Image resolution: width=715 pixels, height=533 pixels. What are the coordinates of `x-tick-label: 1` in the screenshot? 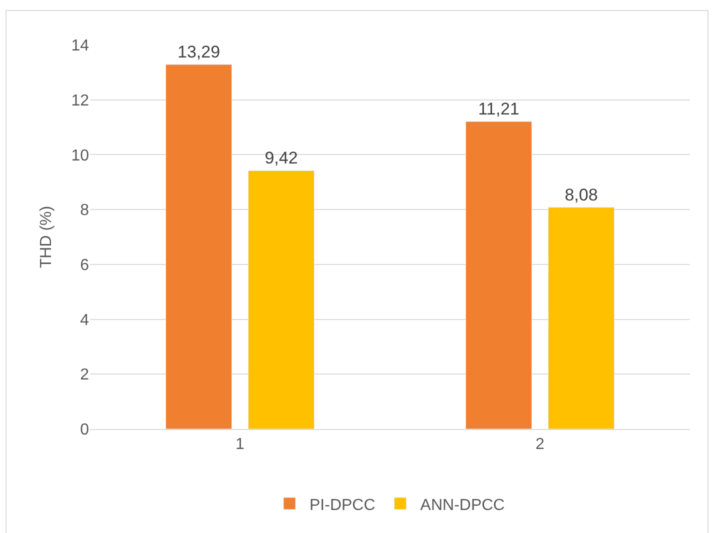 It's located at (240, 445).